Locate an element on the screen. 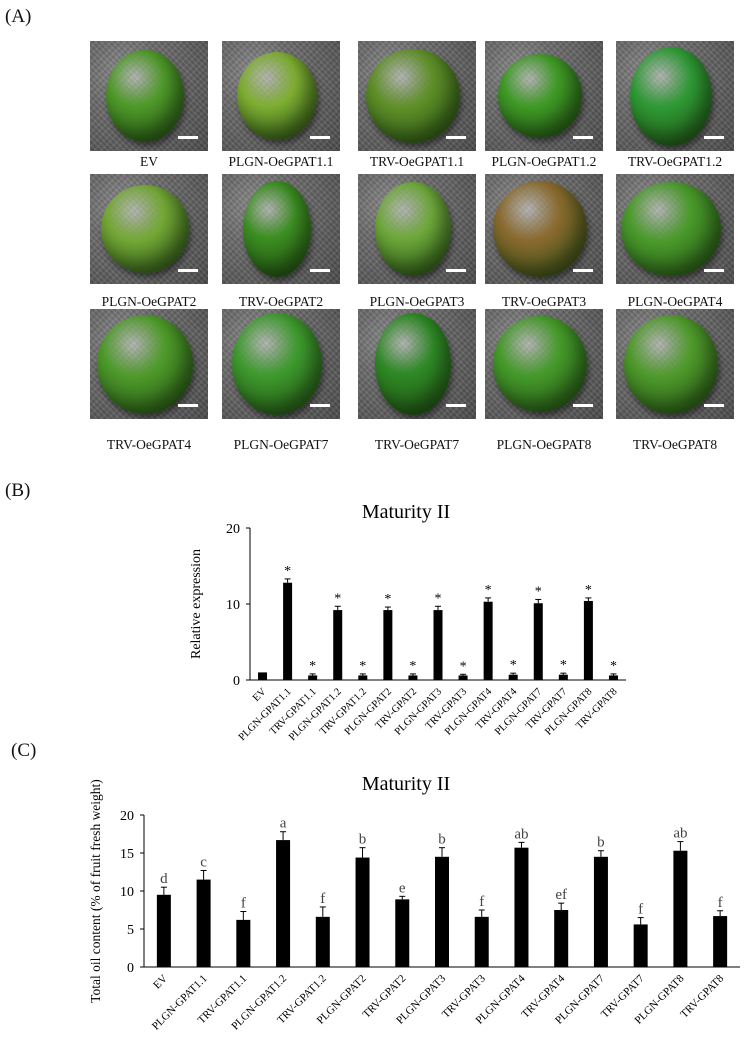  panel-label-c: (C) is located at coordinates (24, 750).